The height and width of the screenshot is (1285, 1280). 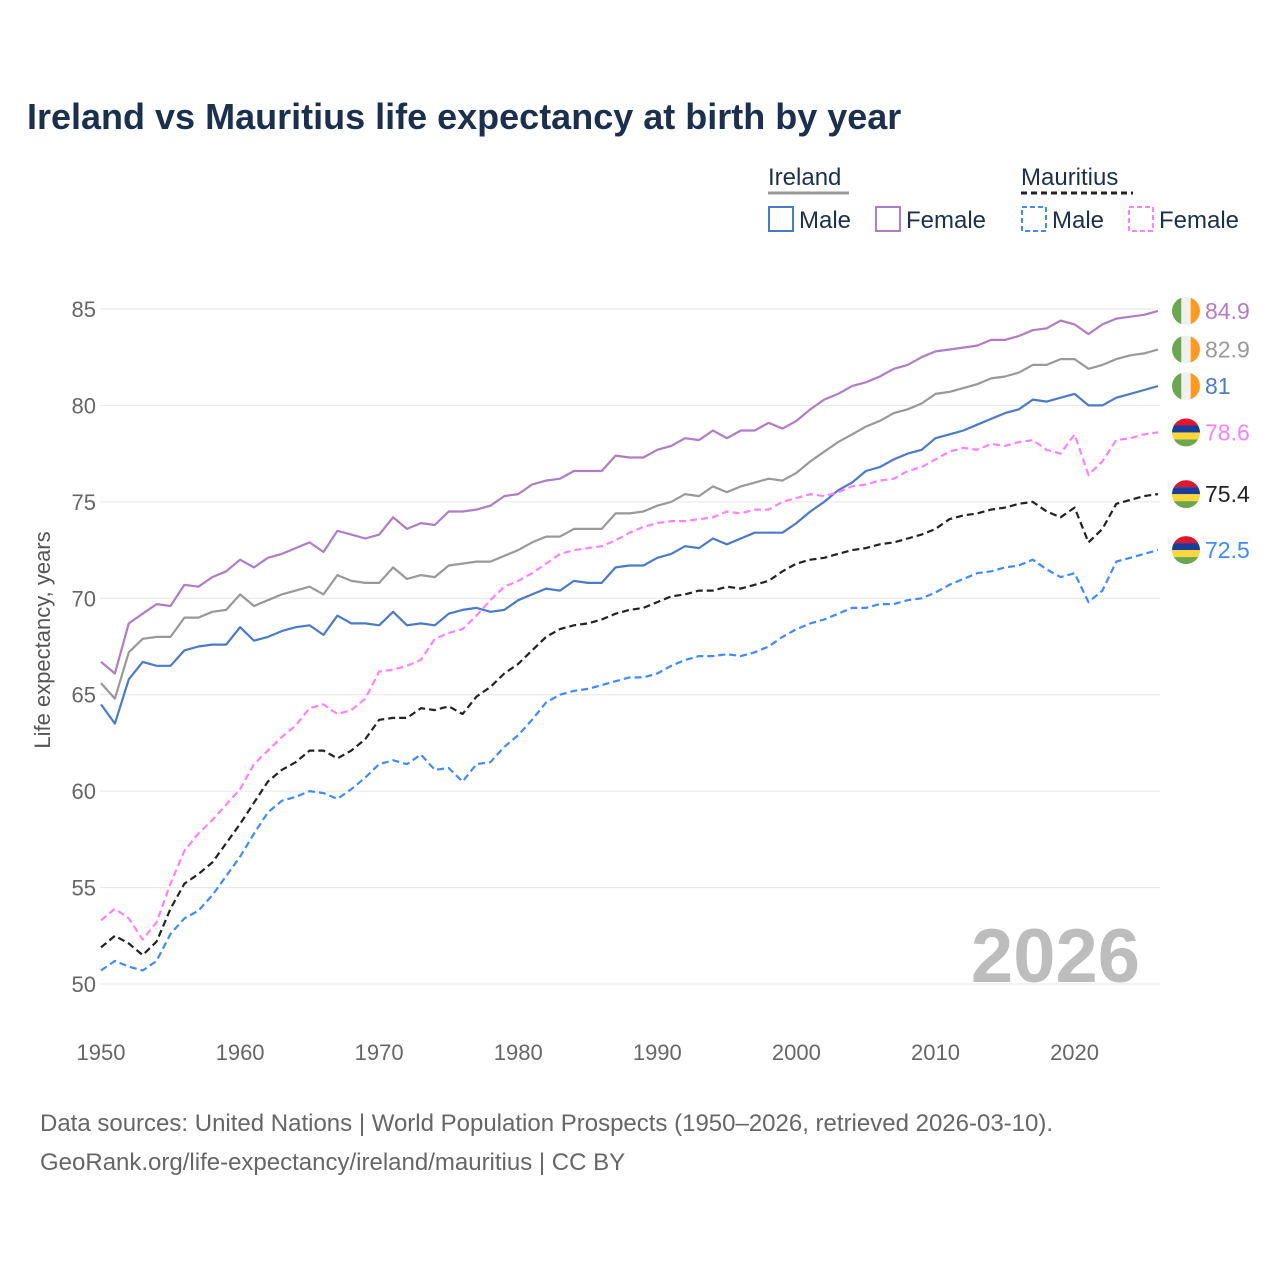 What do you see at coordinates (84, 647) in the screenshot?
I see `y-axis-ticks: 50 55 60 65 70 75 80 85` at bounding box center [84, 647].